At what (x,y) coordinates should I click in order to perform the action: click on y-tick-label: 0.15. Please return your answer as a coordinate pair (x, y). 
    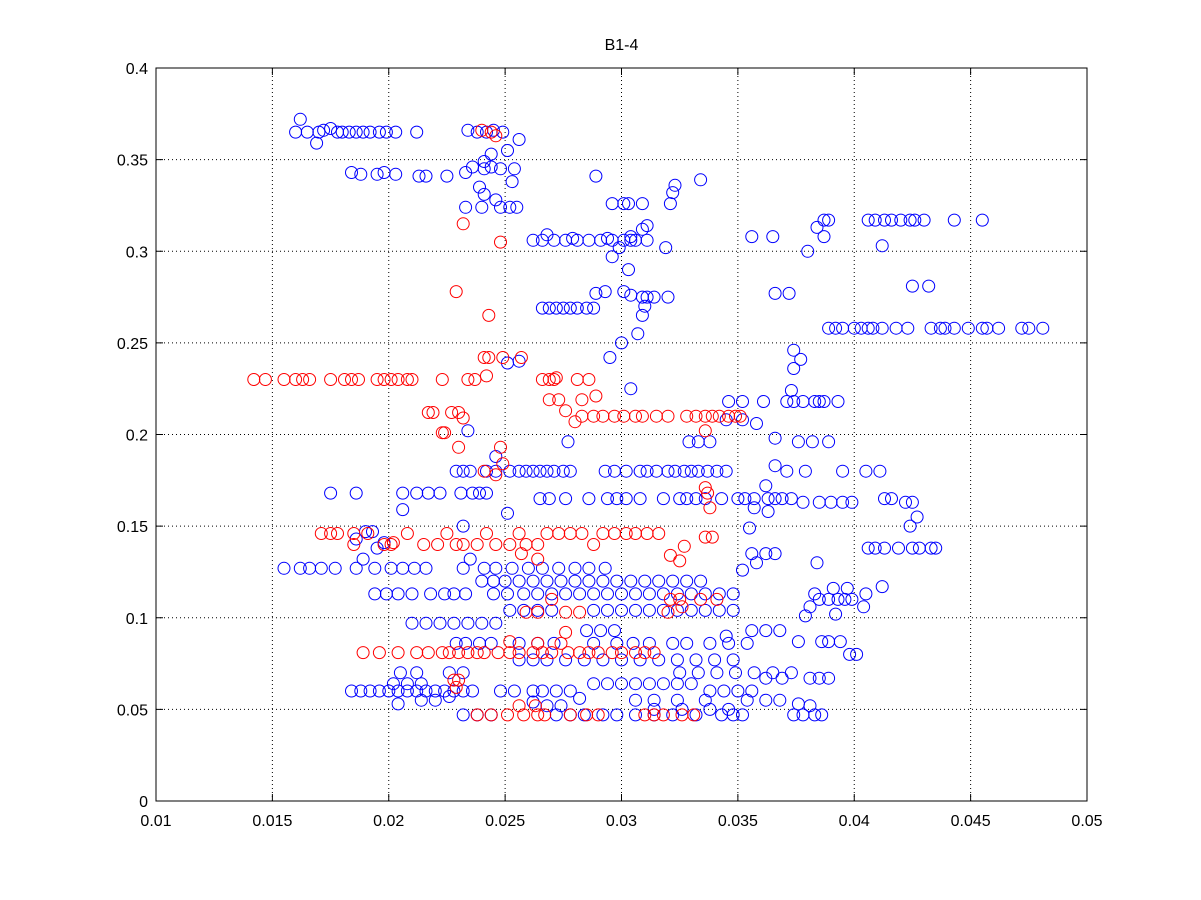
    Looking at the image, I should click on (132, 527).